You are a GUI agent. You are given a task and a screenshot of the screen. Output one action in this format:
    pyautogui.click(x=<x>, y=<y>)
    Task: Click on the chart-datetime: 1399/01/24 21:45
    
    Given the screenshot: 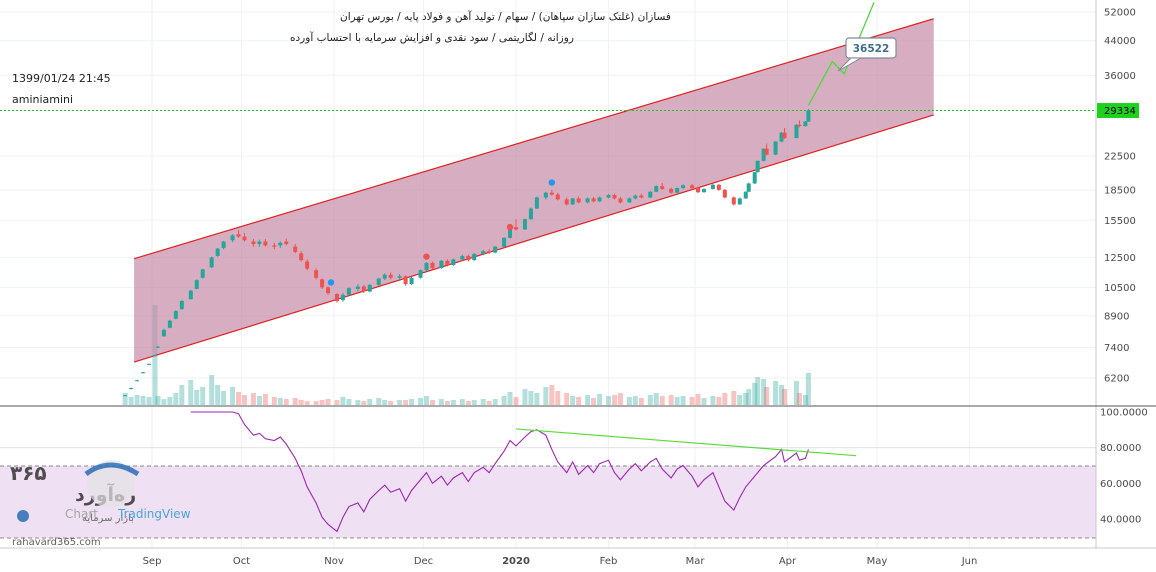 What is the action you would take?
    pyautogui.click(x=61, y=78)
    